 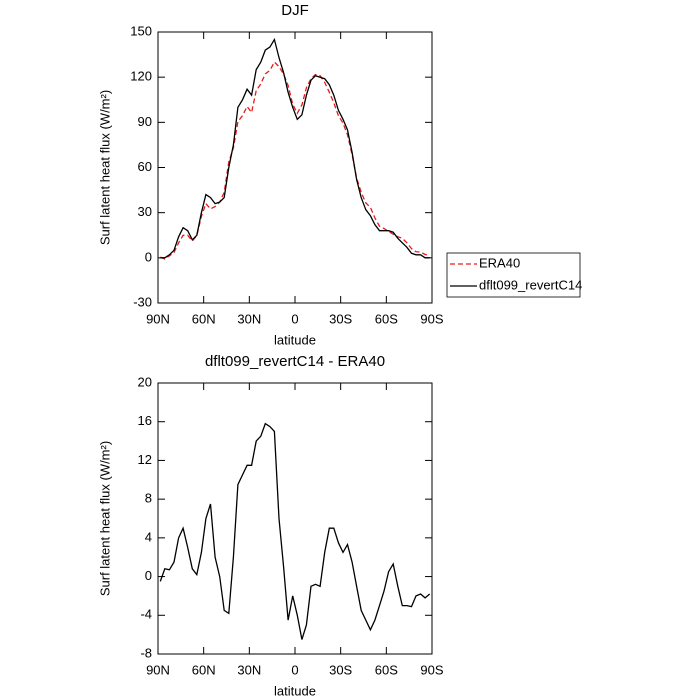 What do you see at coordinates (145, 459) in the screenshot?
I see `y-tick-label: 12` at bounding box center [145, 459].